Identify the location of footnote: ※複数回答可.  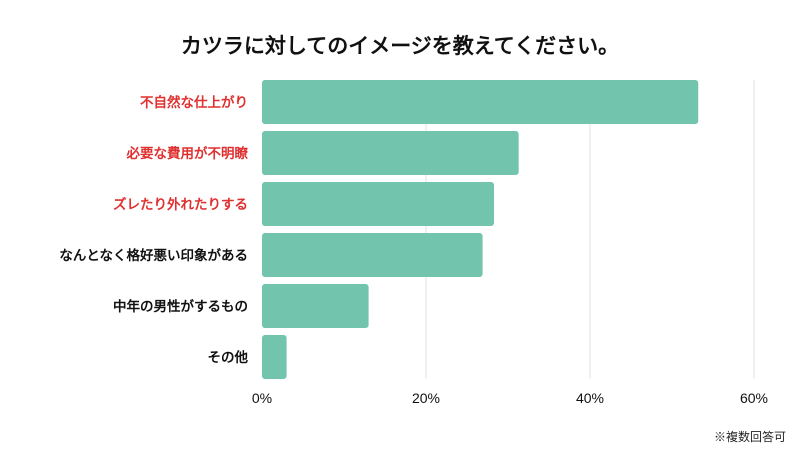
(749, 437).